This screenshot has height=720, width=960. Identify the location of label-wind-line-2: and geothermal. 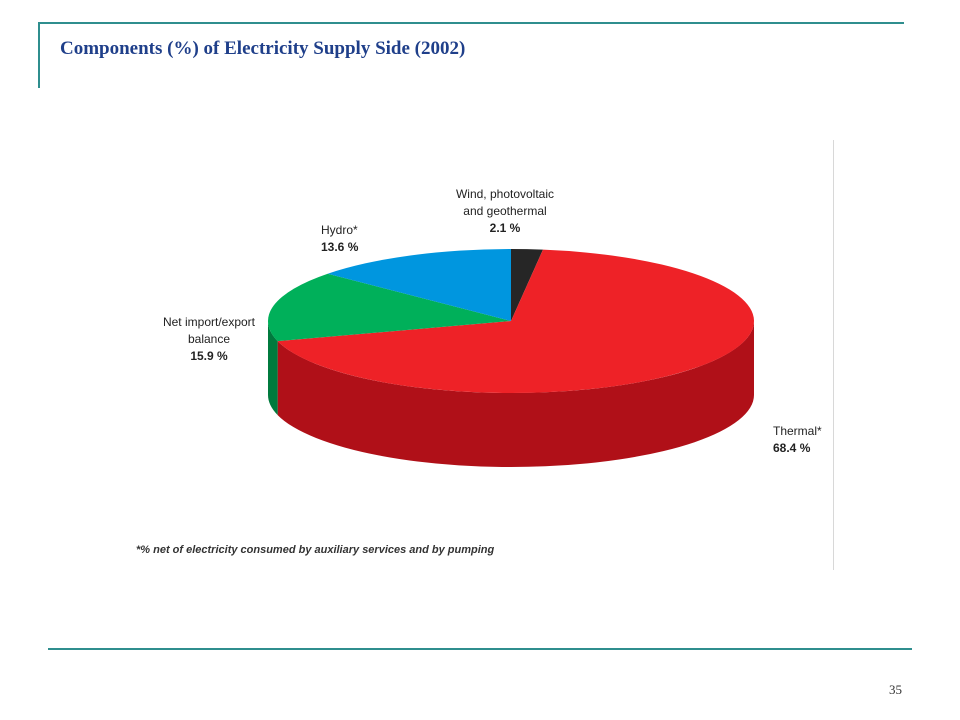
(505, 211).